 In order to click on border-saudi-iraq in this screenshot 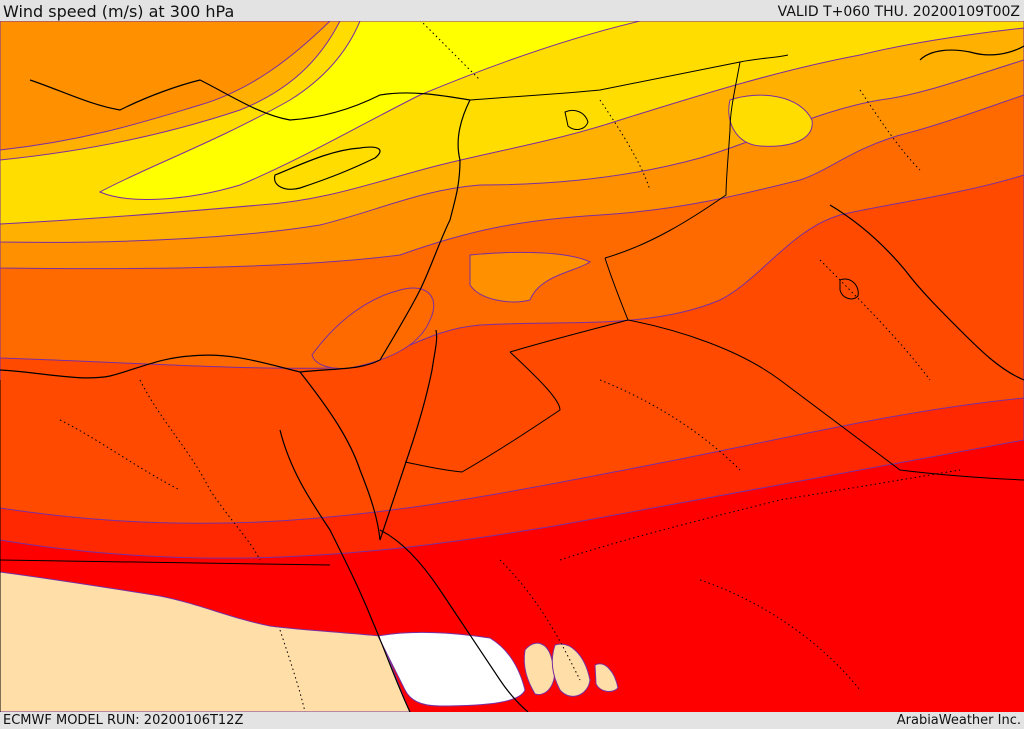, I will do `click(825, 400)`.